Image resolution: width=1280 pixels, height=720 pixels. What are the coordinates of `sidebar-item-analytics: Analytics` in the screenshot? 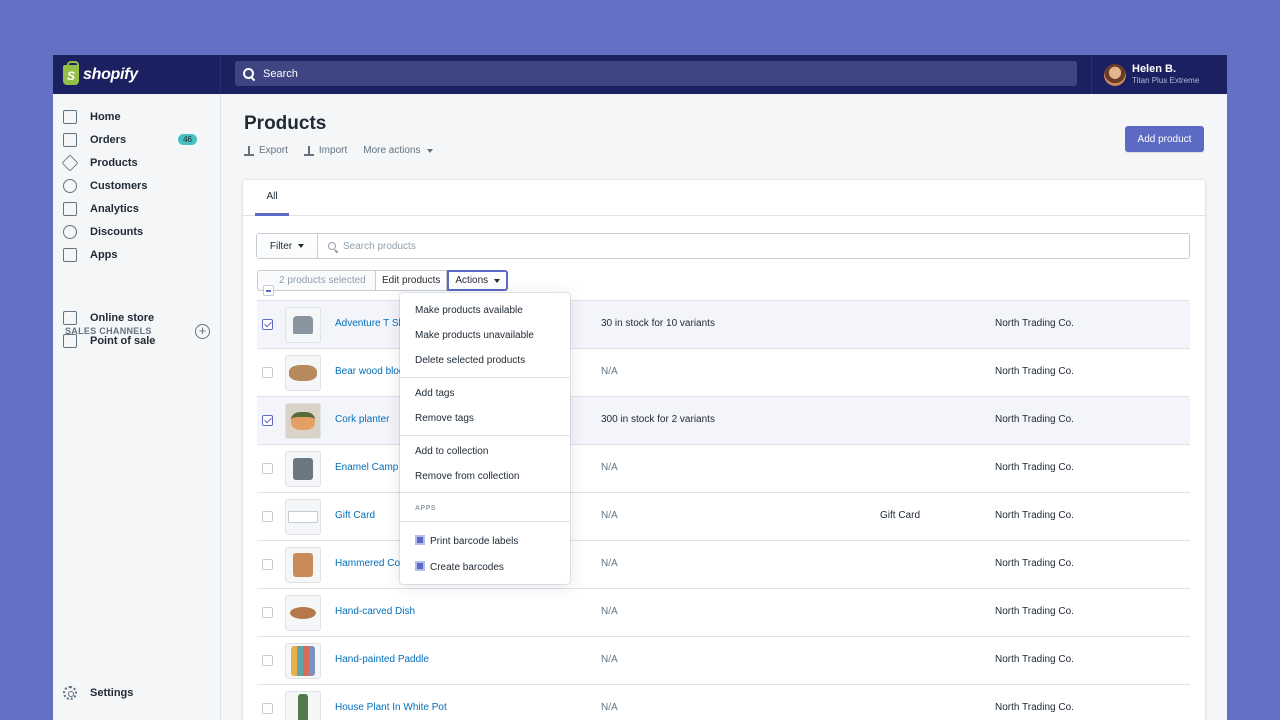 It's located at (137, 209).